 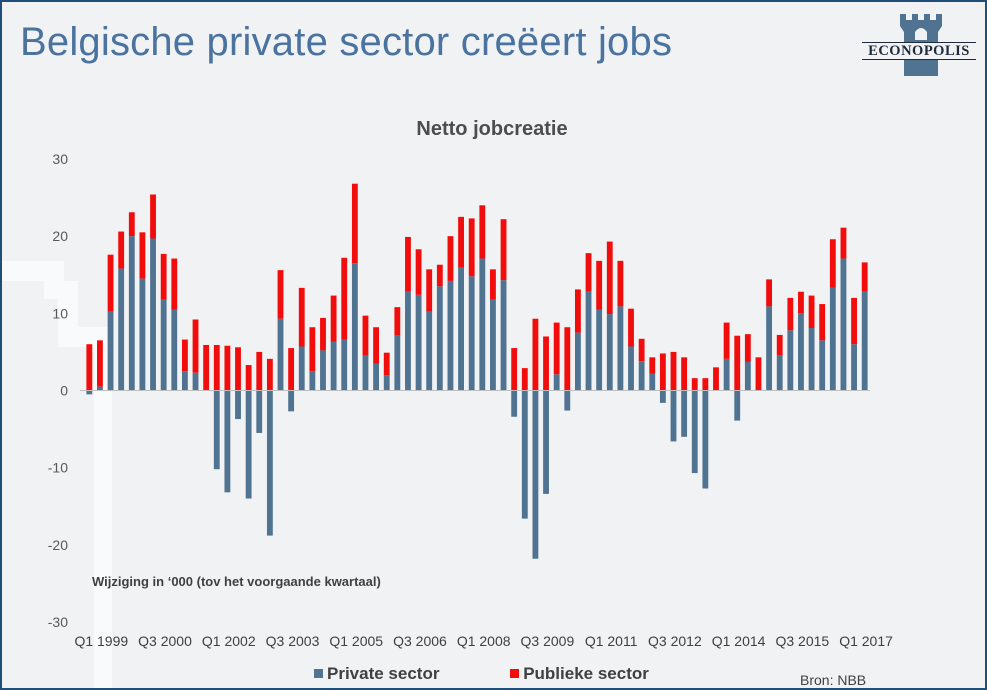 I want to click on y-tick-label: 10, so click(x=60, y=313).